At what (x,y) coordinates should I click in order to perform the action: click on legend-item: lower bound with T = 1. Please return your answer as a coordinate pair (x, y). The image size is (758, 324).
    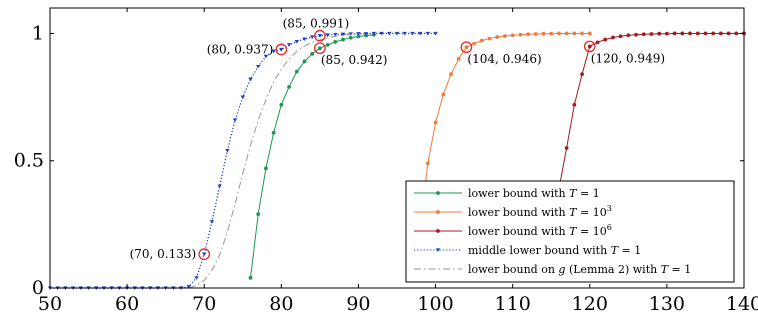
    Looking at the image, I should click on (507, 193).